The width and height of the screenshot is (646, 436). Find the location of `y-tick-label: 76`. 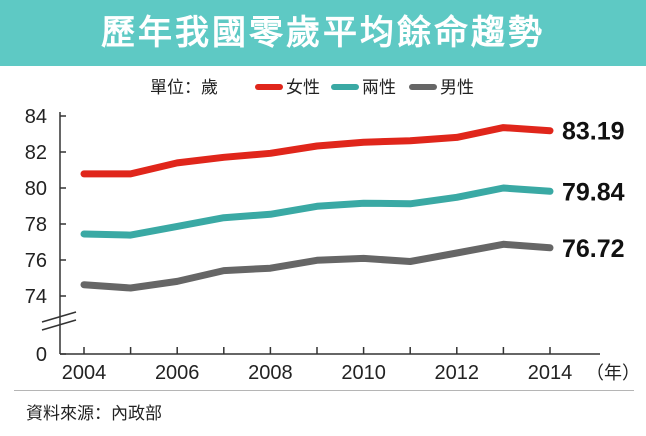

y-tick-label: 76 is located at coordinates (36, 261).